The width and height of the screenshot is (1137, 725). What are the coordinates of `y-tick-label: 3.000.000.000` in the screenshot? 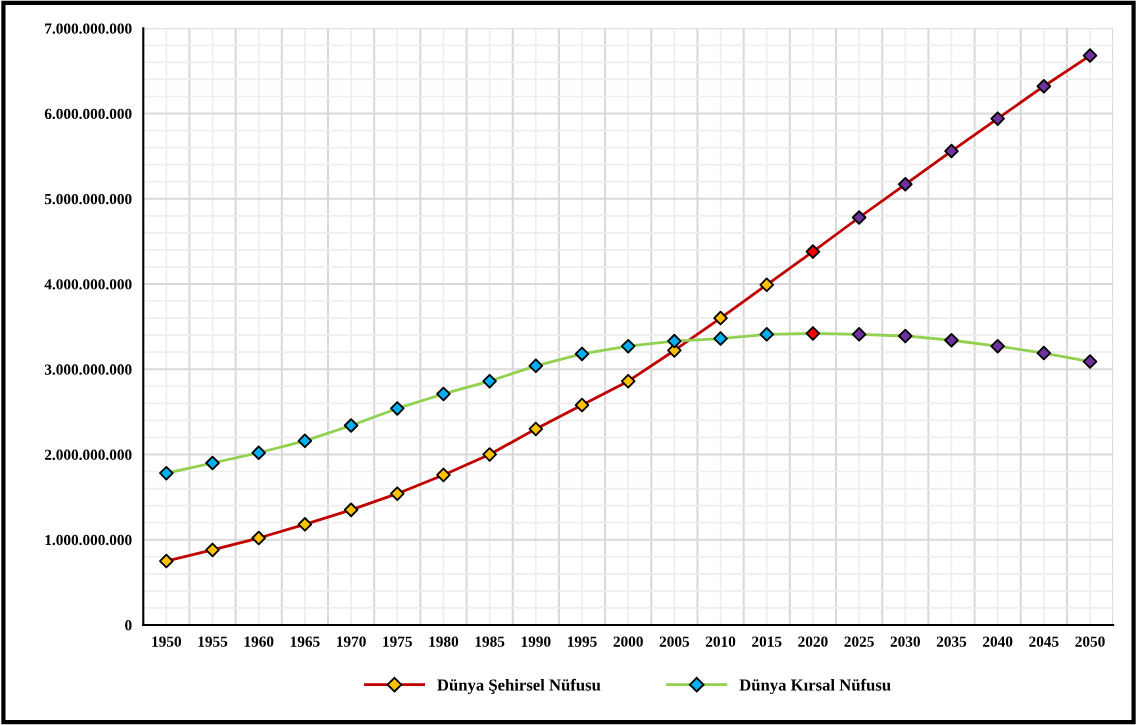 It's located at (88, 369).